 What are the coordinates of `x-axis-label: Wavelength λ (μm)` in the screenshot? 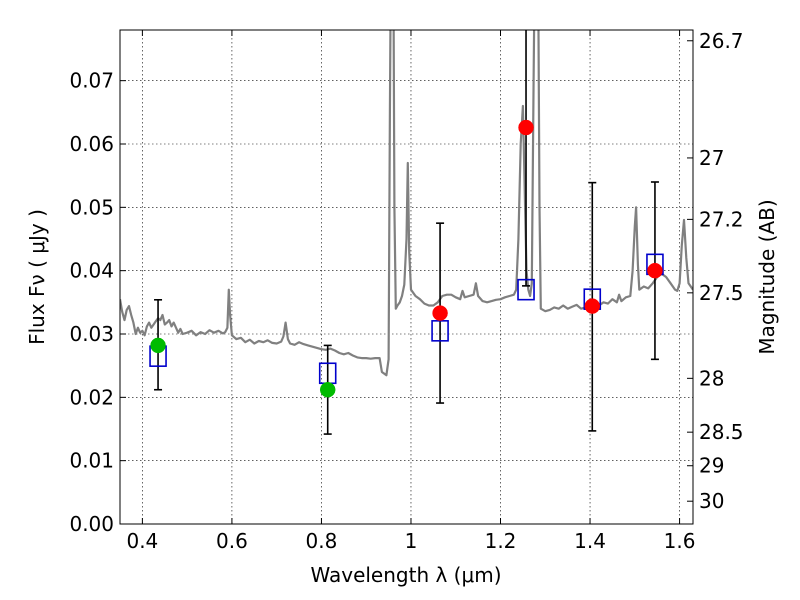 It's located at (405, 575).